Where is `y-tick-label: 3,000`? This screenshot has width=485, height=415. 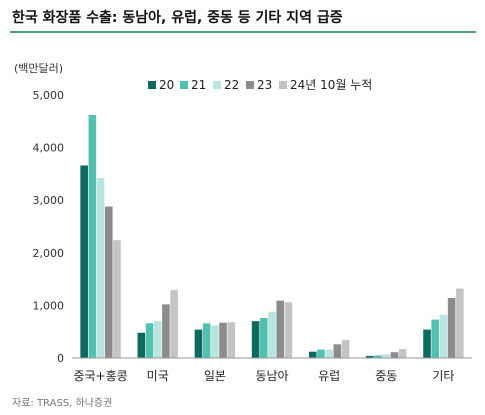
y-tick-label: 3,000 is located at coordinates (49, 200).